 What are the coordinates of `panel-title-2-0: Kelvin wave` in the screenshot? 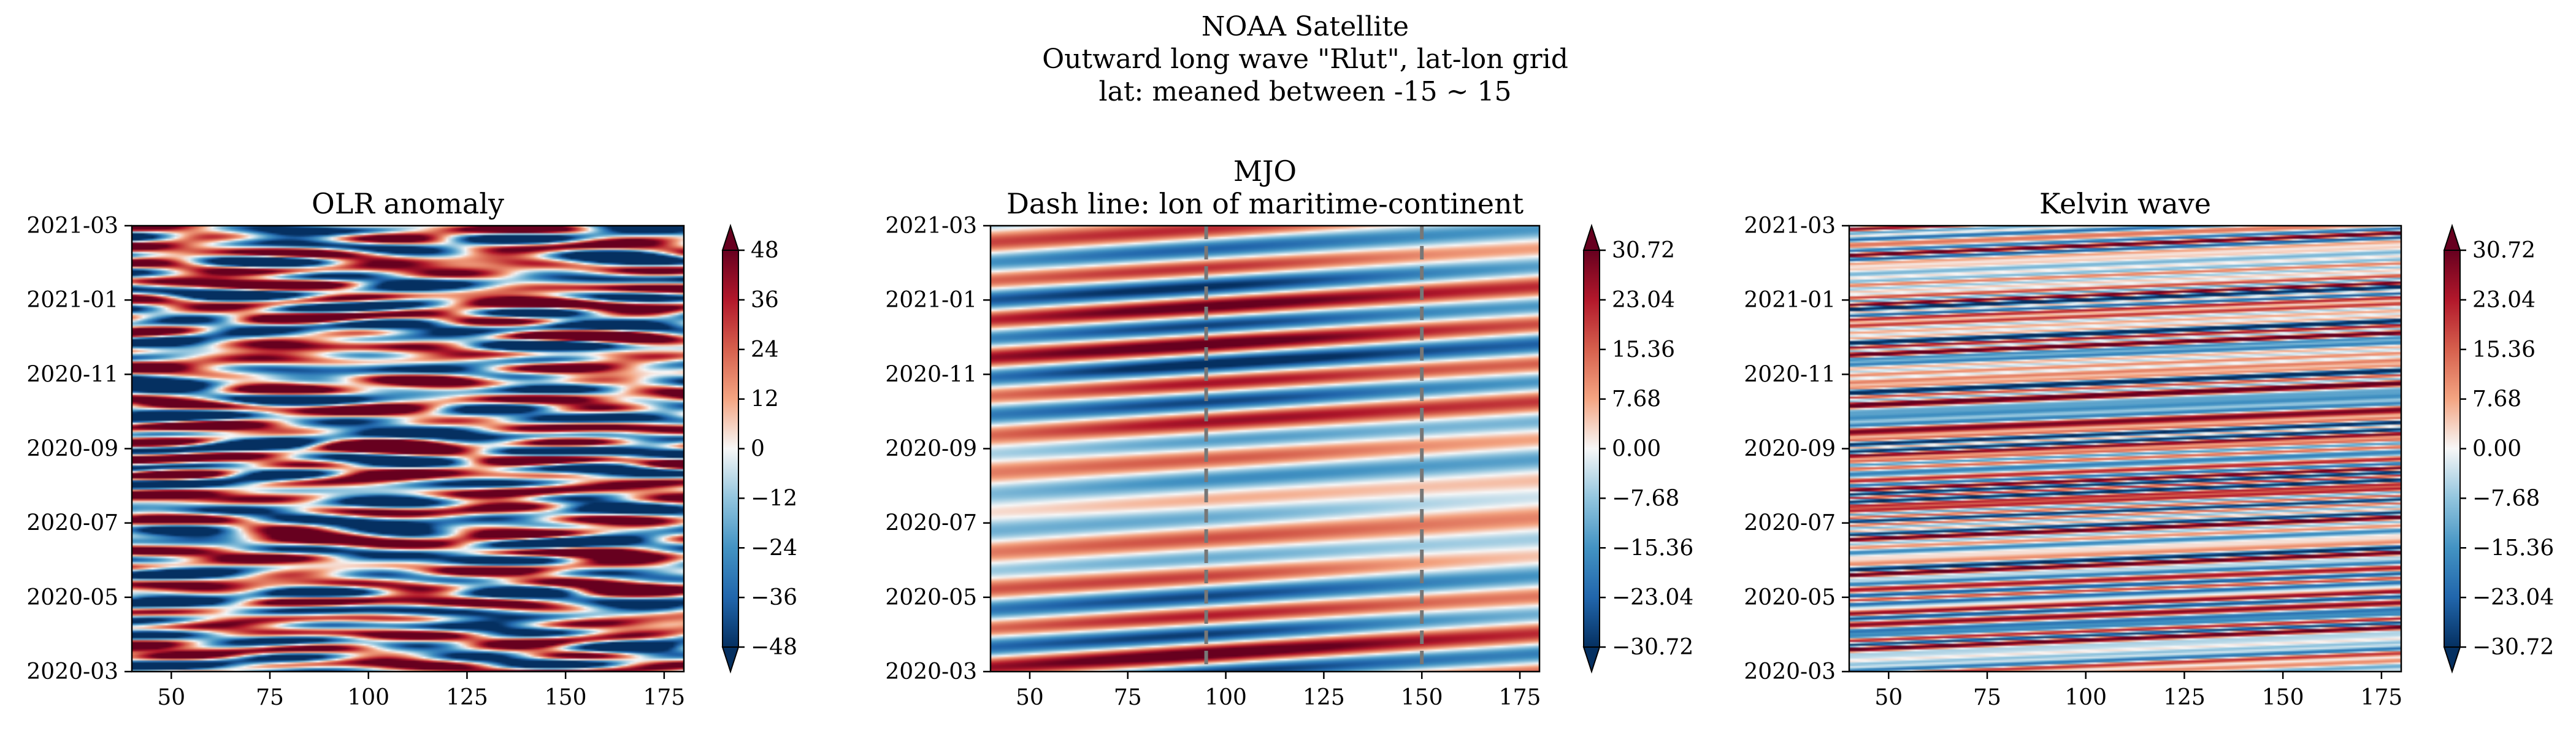 It's located at (2125, 203).